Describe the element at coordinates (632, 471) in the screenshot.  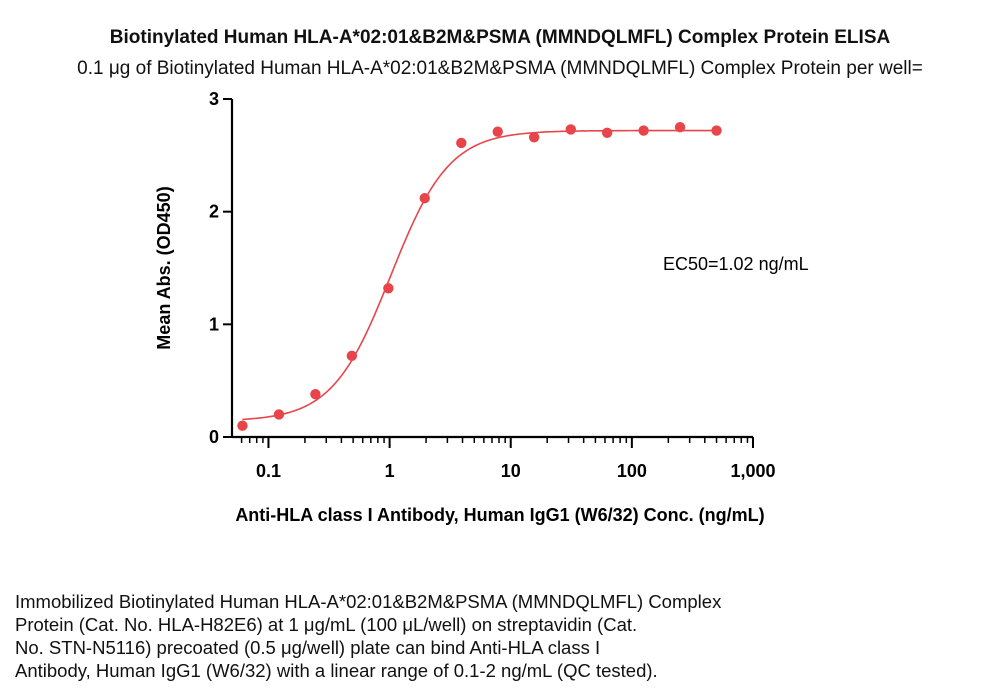
I see `x-tick-label: 100` at that location.